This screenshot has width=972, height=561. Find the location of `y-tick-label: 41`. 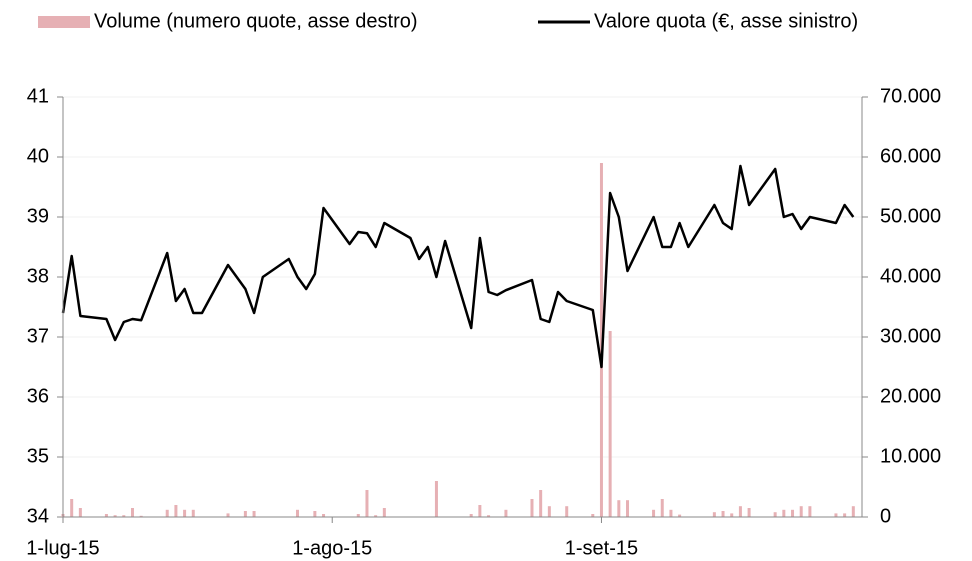

y-tick-label: 41 is located at coordinates (38, 96).